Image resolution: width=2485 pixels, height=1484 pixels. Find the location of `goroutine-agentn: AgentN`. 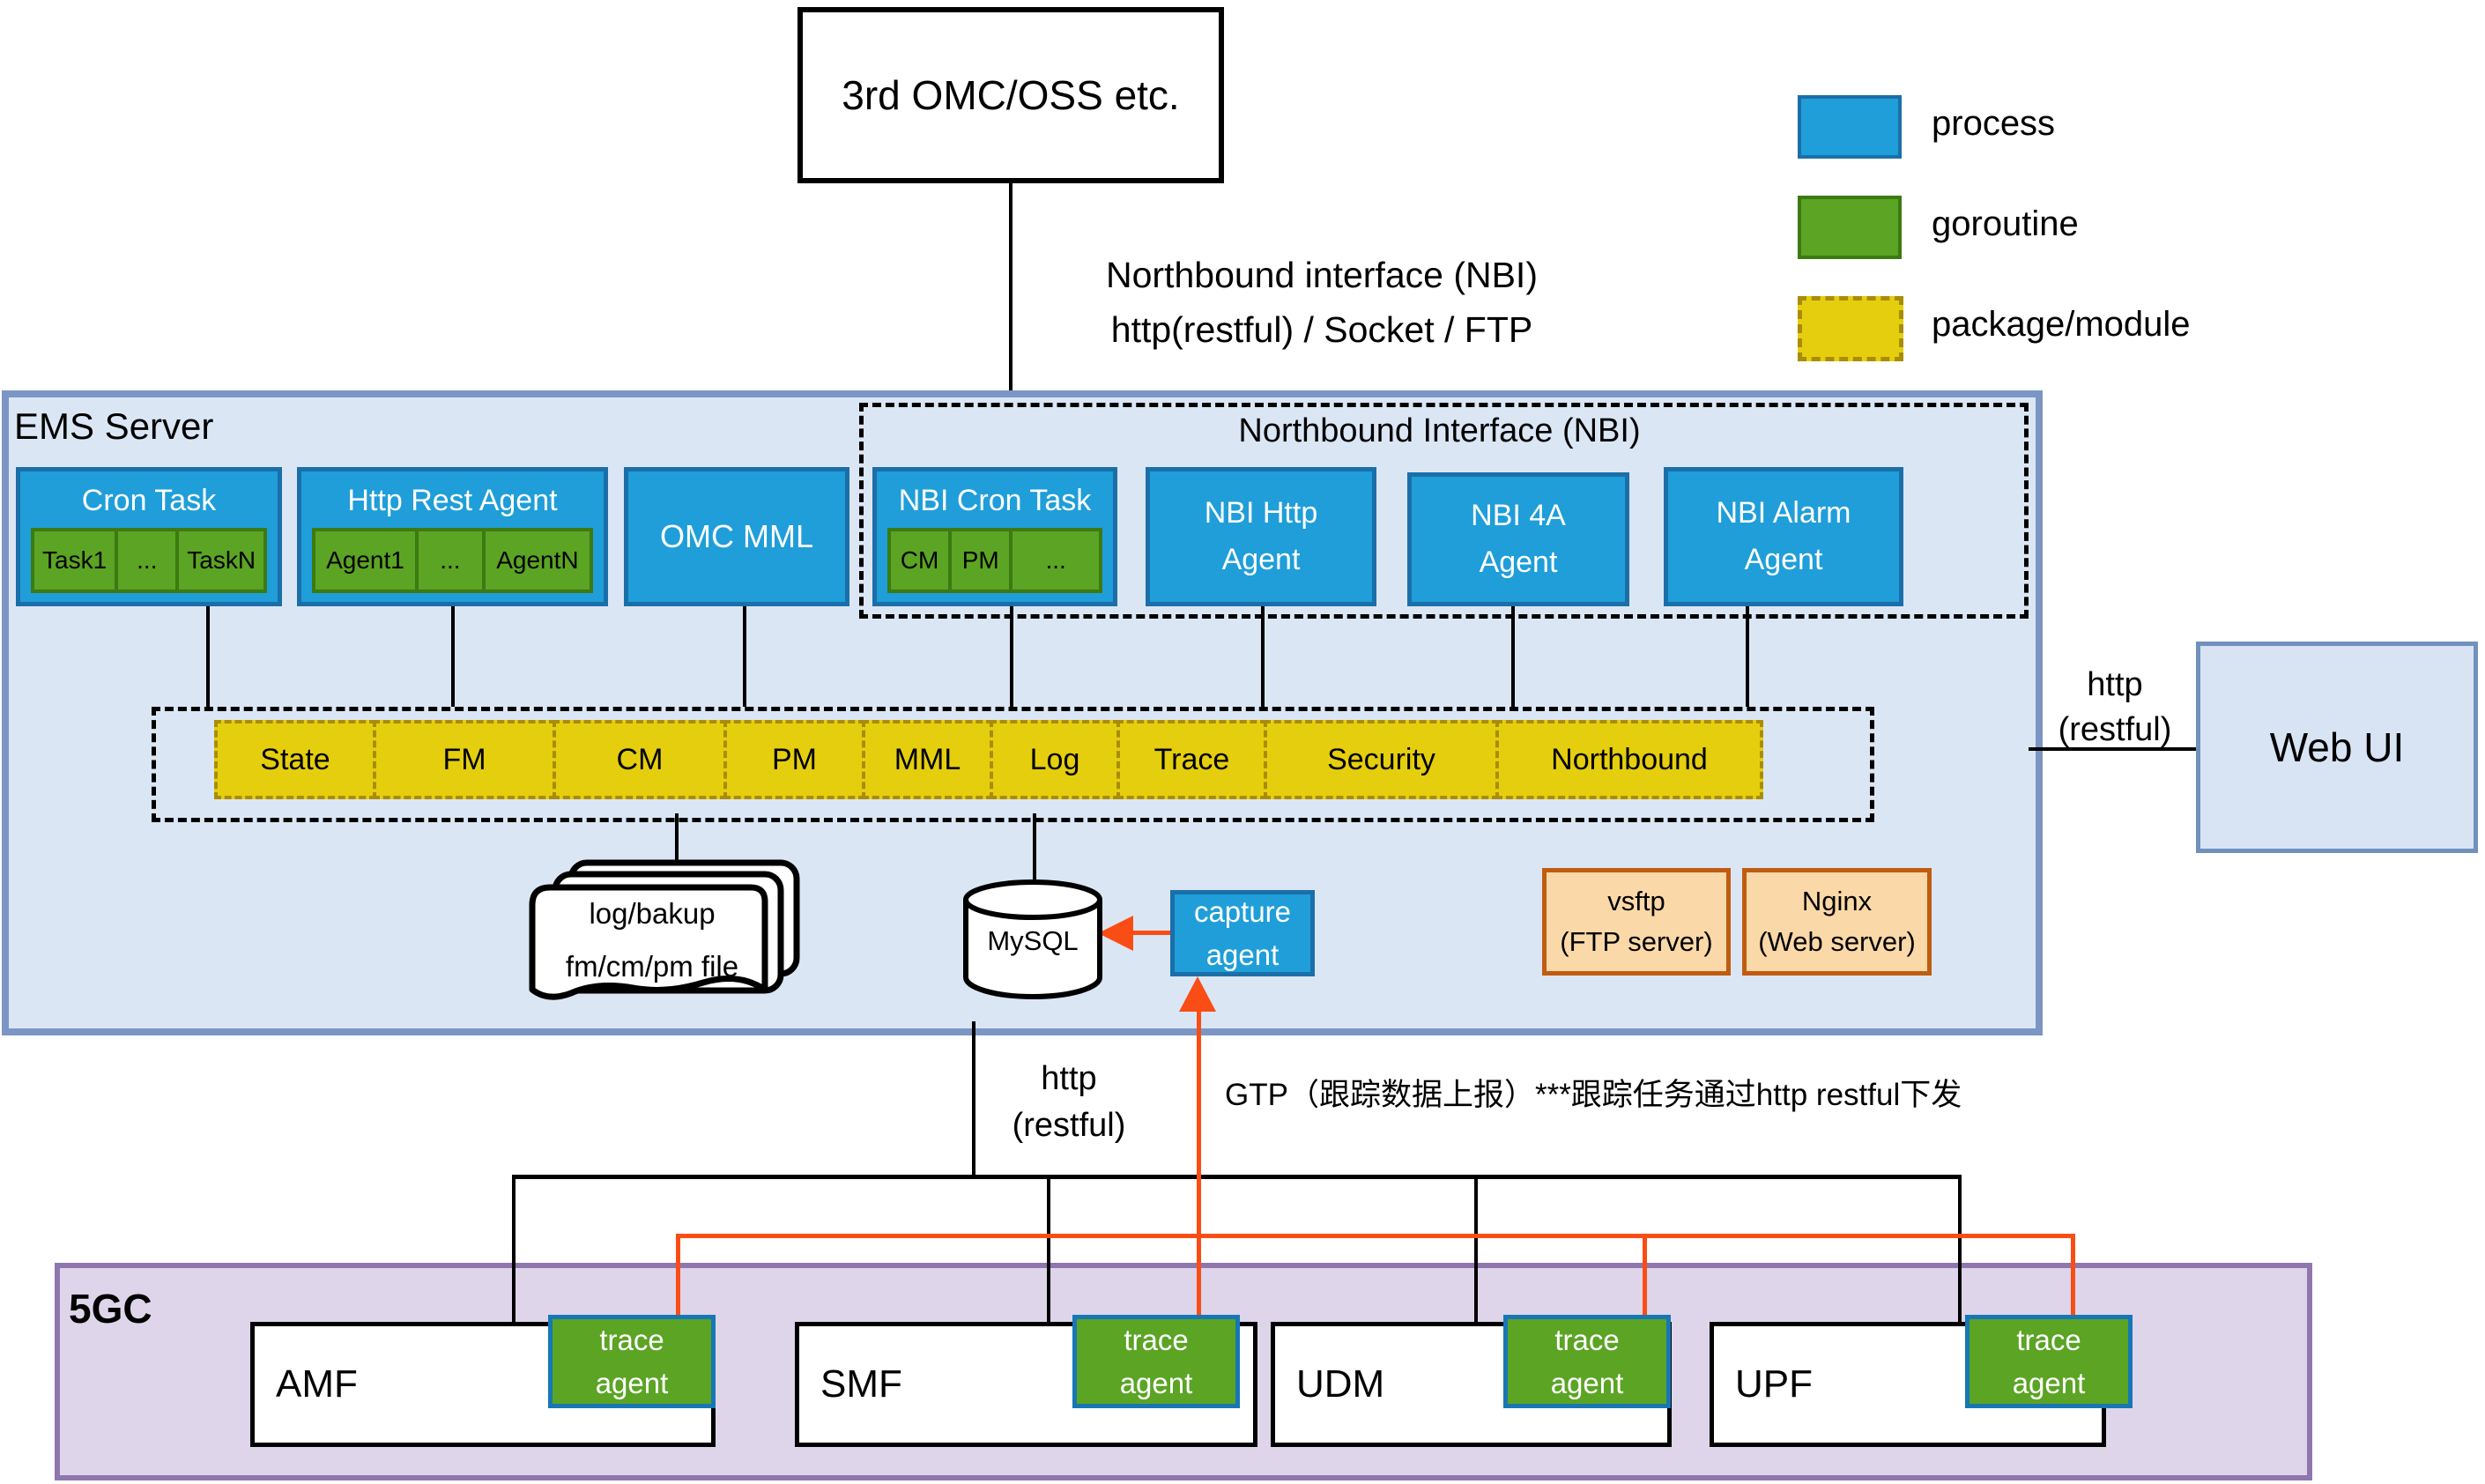

goroutine-agentn: AgentN is located at coordinates (538, 560).